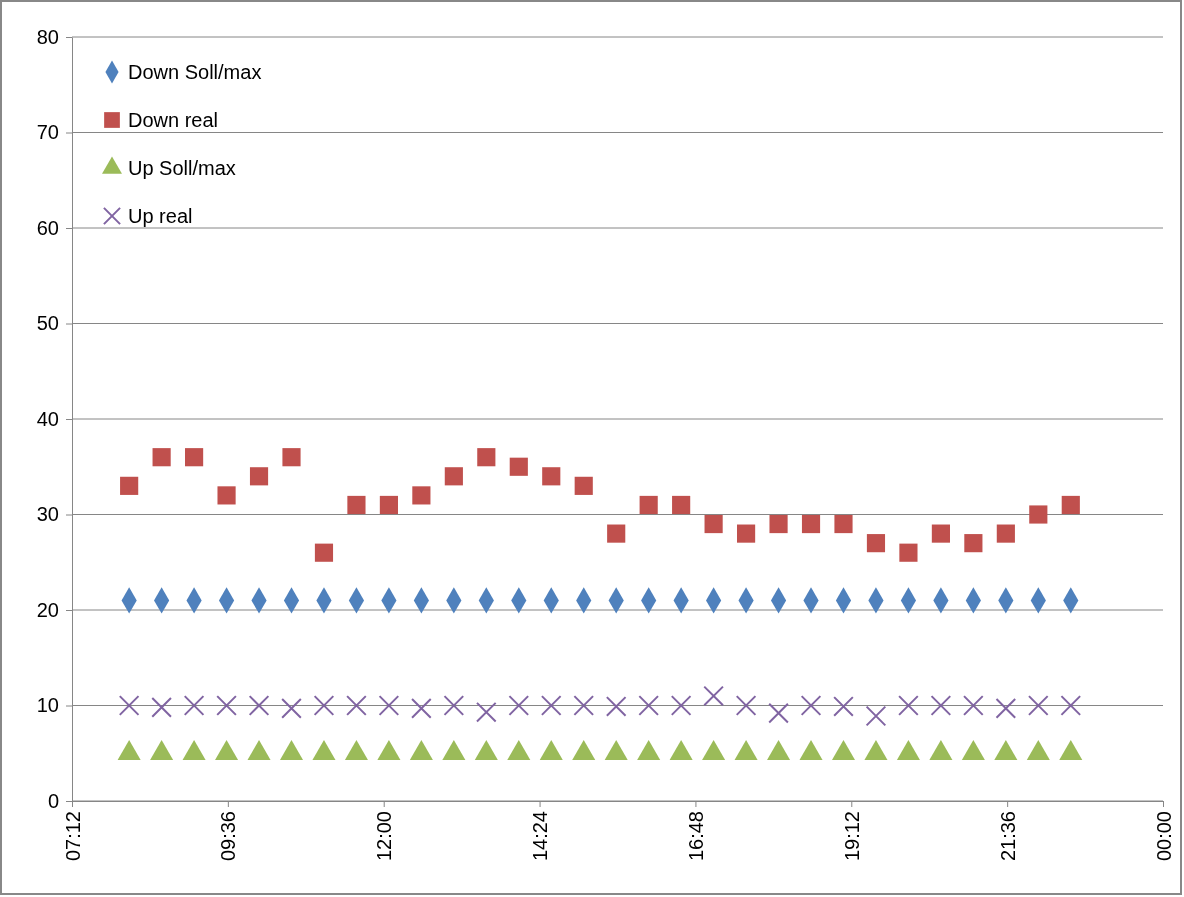 The width and height of the screenshot is (1184, 897). I want to click on x-tick-label: 14:24, so click(540, 836).